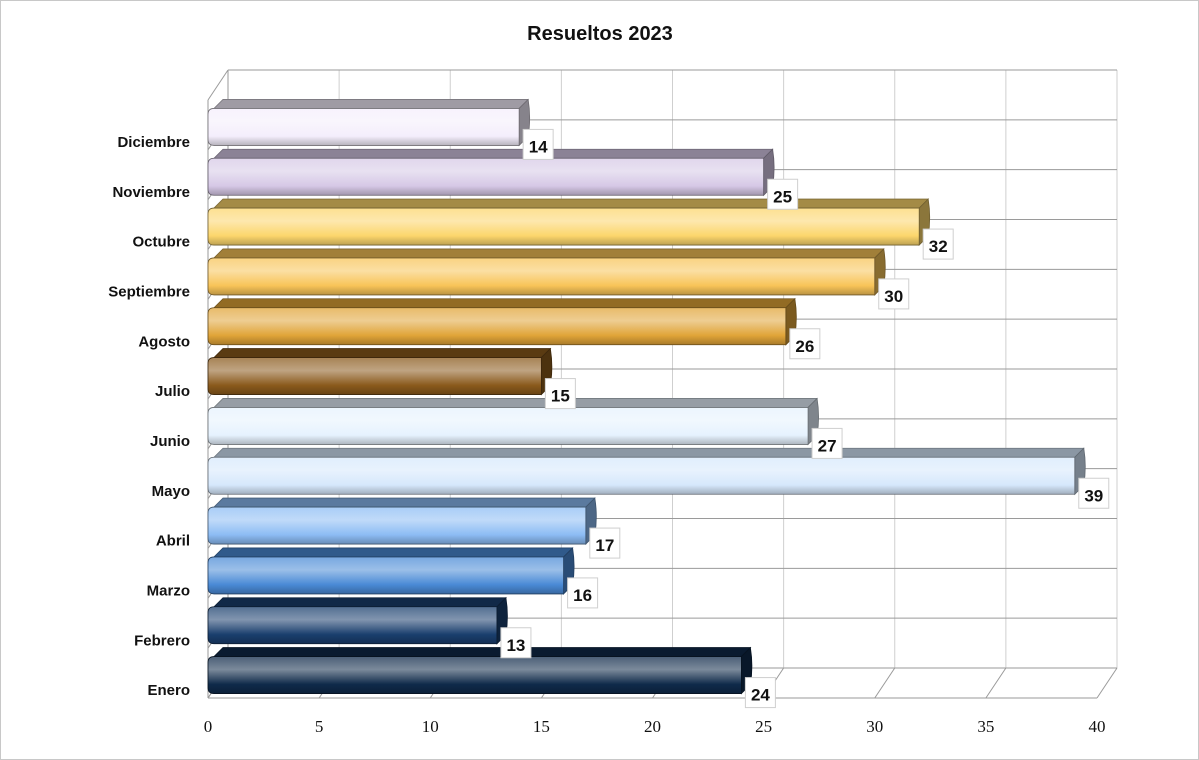 The width and height of the screenshot is (1199, 760). Describe the element at coordinates (1097, 726) in the screenshot. I see `x-tick-label: 40` at that location.